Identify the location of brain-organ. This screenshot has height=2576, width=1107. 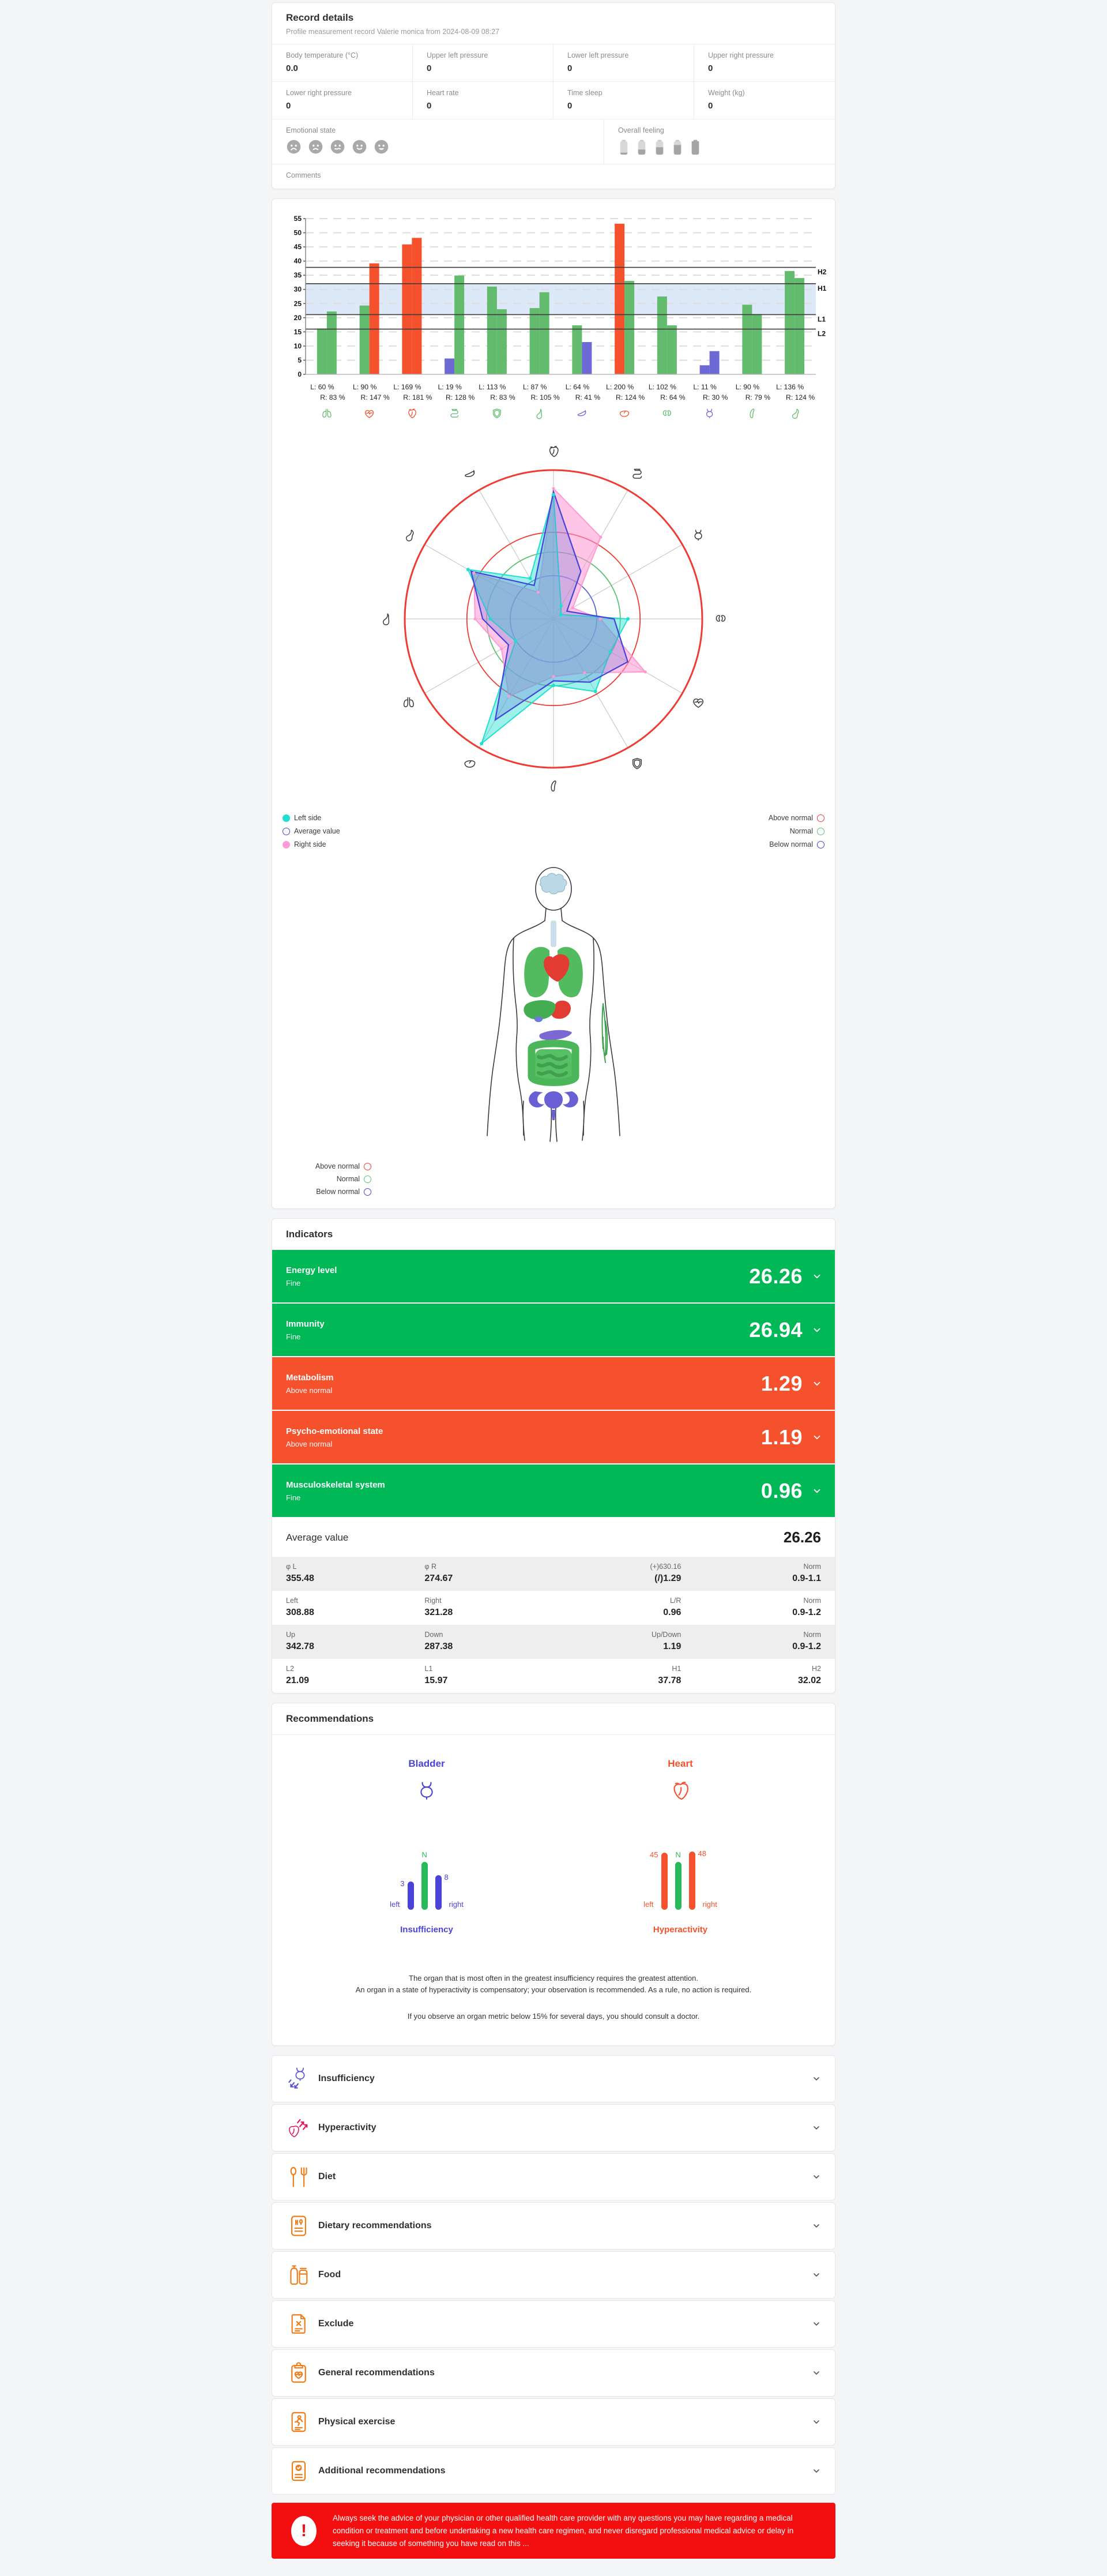
(553, 884).